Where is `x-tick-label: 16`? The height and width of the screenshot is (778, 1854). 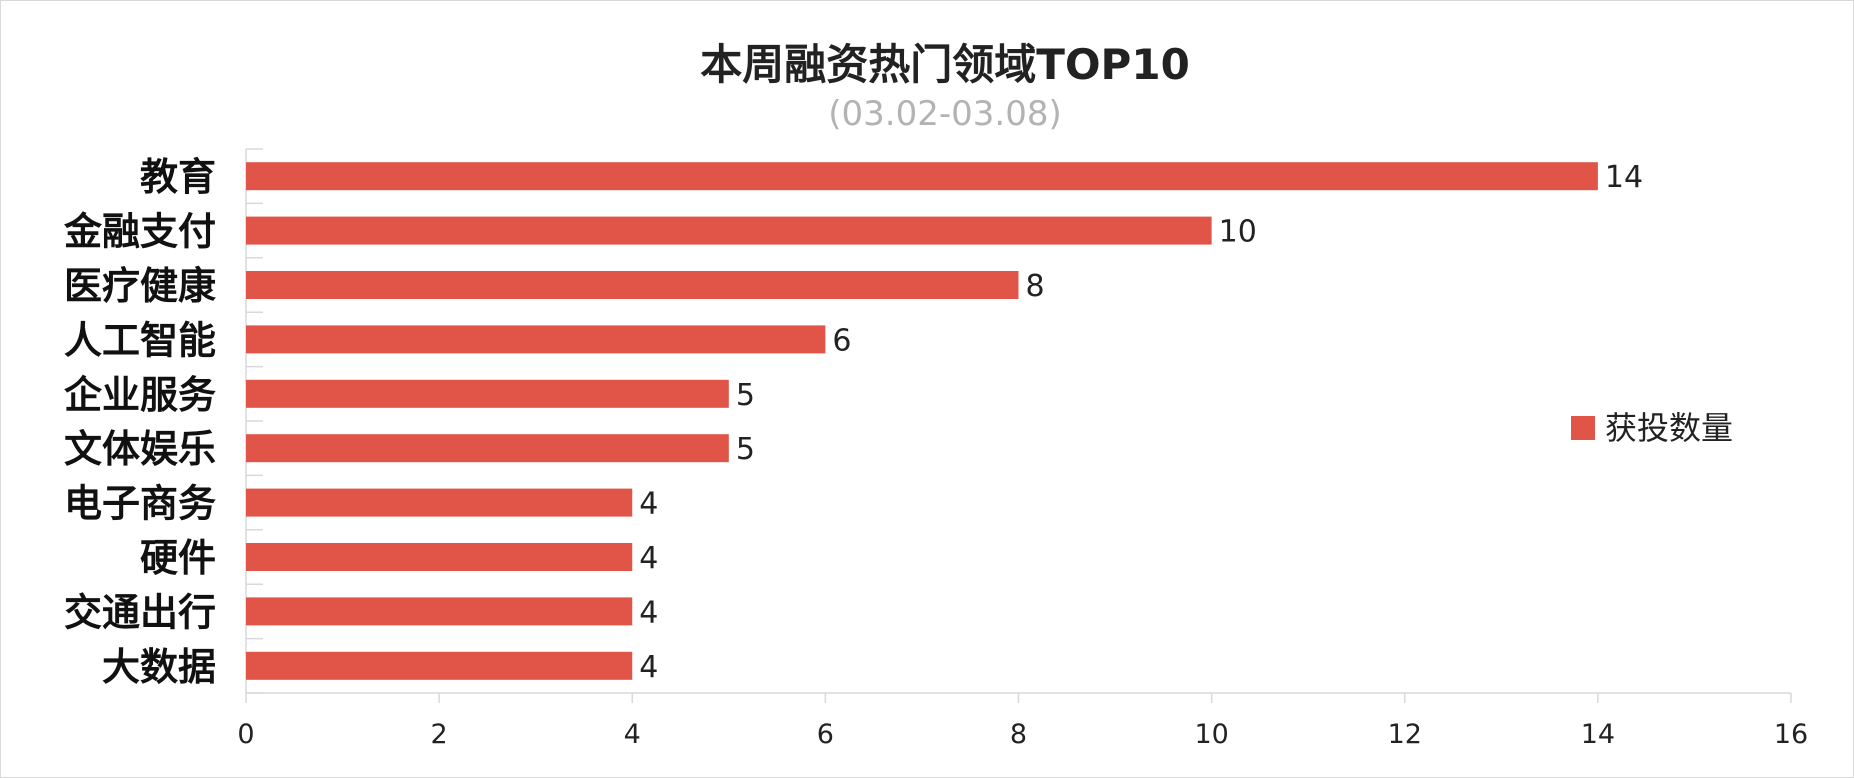
x-tick-label: 16 is located at coordinates (1791, 734).